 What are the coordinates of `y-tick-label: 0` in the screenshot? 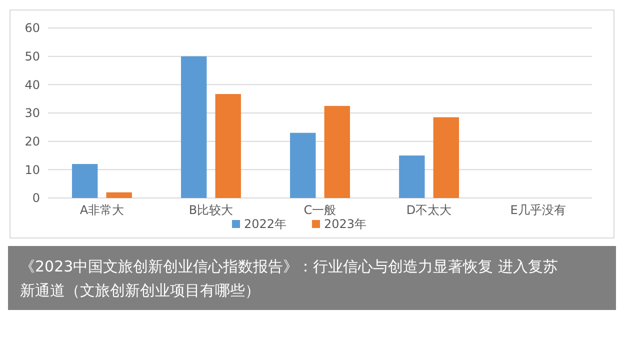 It's located at (36, 198).